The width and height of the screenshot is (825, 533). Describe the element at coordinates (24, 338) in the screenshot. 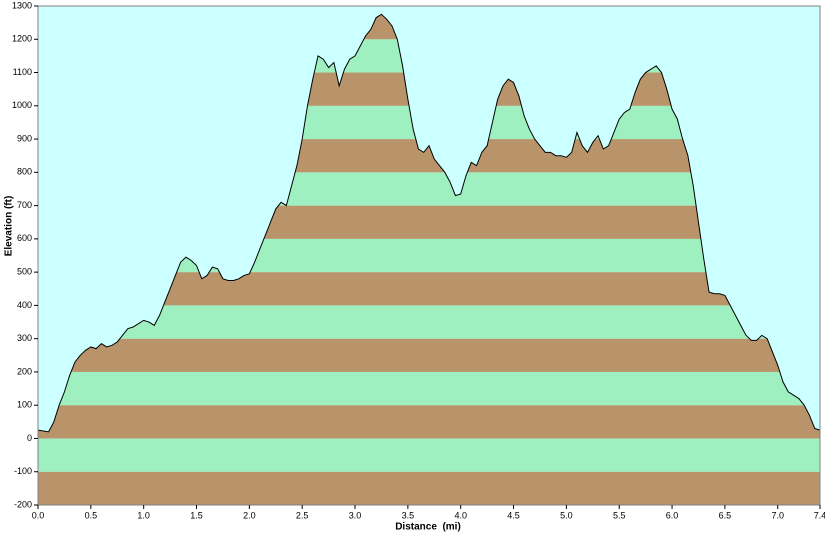

I see `y-tick-label: 300` at that location.